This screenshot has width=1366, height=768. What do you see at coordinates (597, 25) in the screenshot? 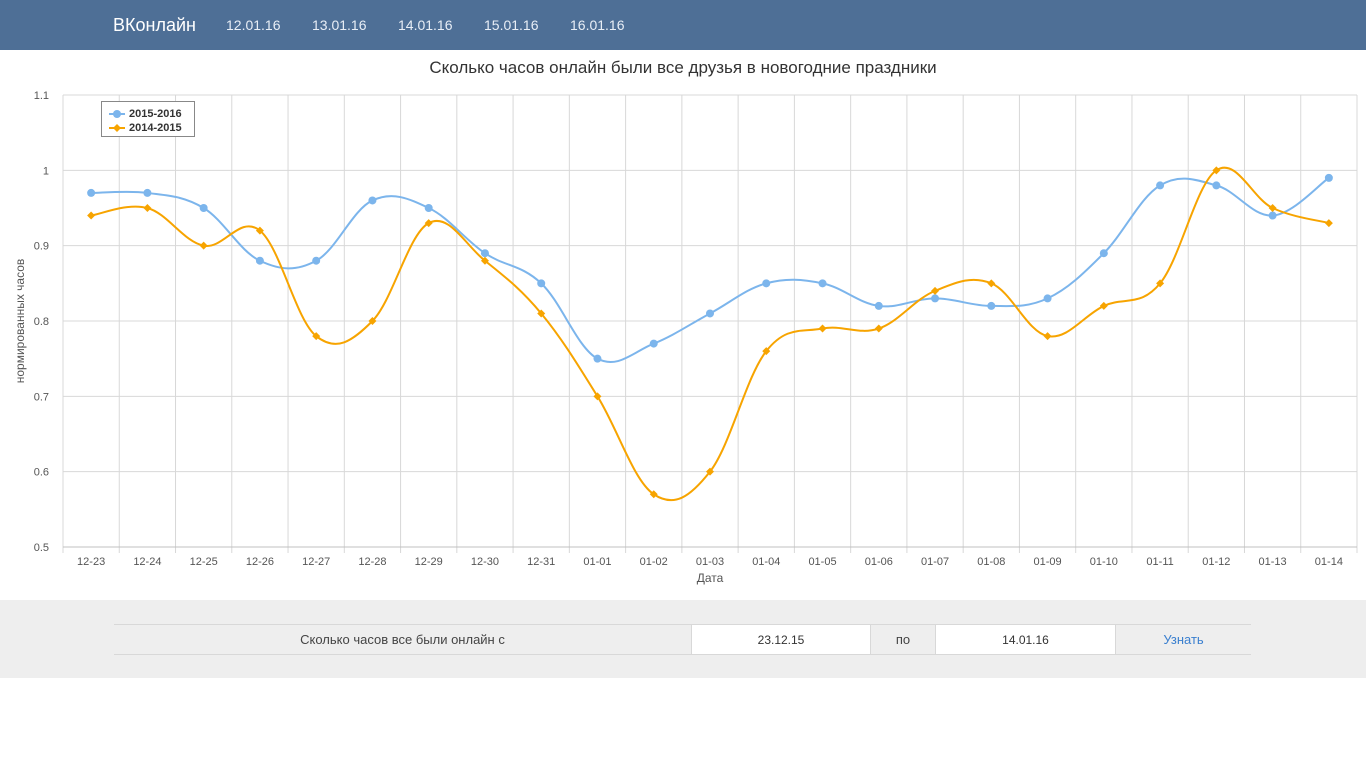
I see `nav-date-link-5: 16.01.16` at bounding box center [597, 25].